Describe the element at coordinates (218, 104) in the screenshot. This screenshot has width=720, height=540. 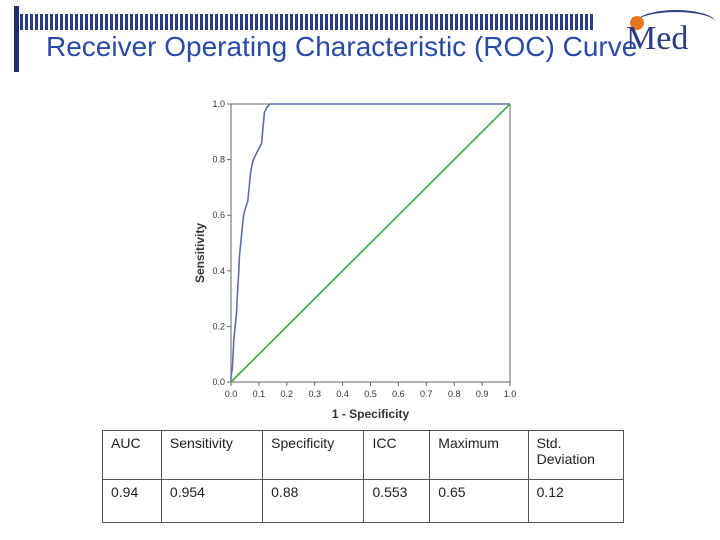
I see `y-tick-label: 1.0` at that location.